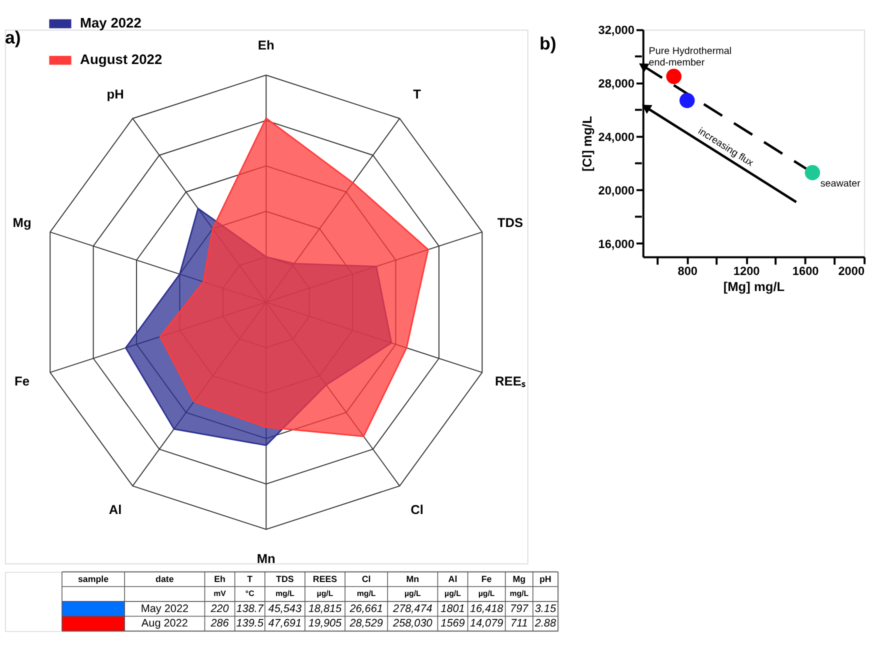 This screenshot has height=659, width=870. Describe the element at coordinates (250, 624) in the screenshot. I see `text: 139.5` at that location.